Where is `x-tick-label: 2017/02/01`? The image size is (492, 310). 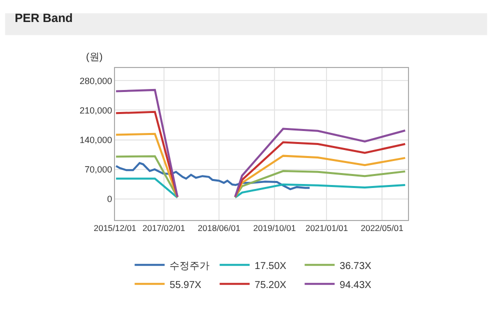
x-tick-label: 2017/02/01 is located at coordinates (164, 228).